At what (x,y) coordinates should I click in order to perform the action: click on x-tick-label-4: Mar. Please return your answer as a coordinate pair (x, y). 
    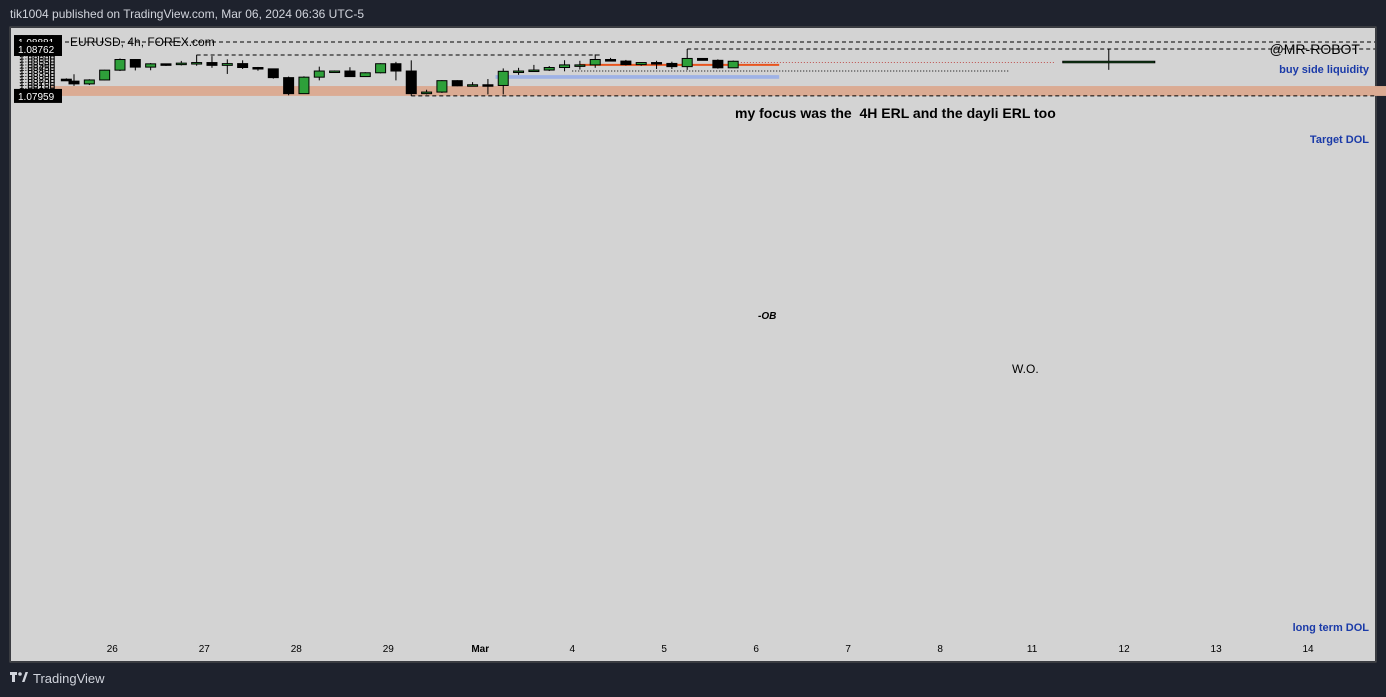
    Looking at the image, I should click on (480, 649).